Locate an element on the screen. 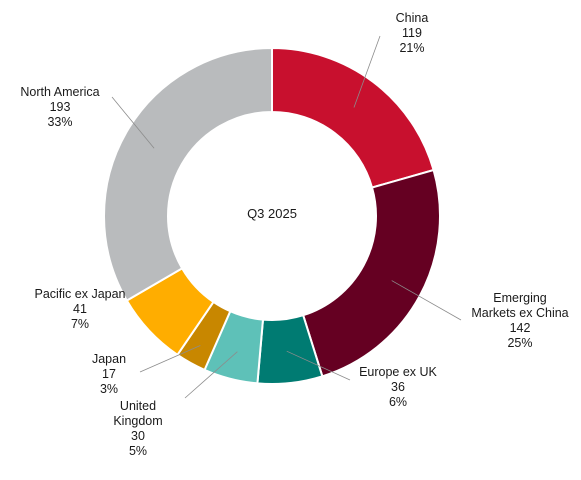  slice-value: 30 is located at coordinates (138, 436).